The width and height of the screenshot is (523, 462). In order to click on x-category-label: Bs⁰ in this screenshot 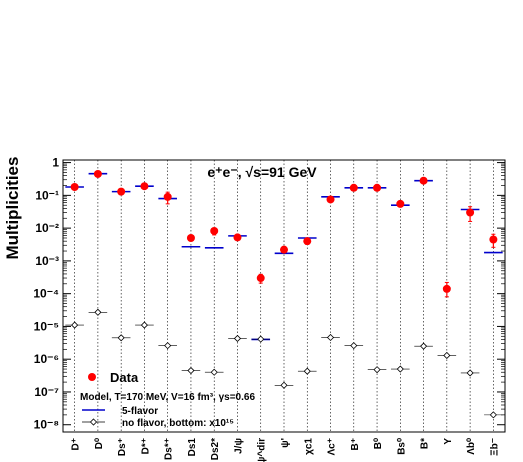, I will do `click(401, 446)`.